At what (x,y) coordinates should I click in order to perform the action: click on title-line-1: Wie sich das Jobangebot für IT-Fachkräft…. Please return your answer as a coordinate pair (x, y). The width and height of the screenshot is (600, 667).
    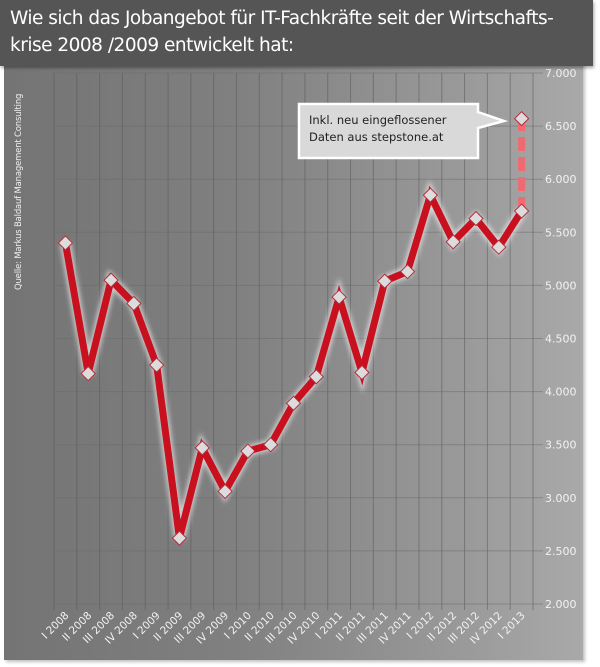
    Looking at the image, I should click on (282, 18).